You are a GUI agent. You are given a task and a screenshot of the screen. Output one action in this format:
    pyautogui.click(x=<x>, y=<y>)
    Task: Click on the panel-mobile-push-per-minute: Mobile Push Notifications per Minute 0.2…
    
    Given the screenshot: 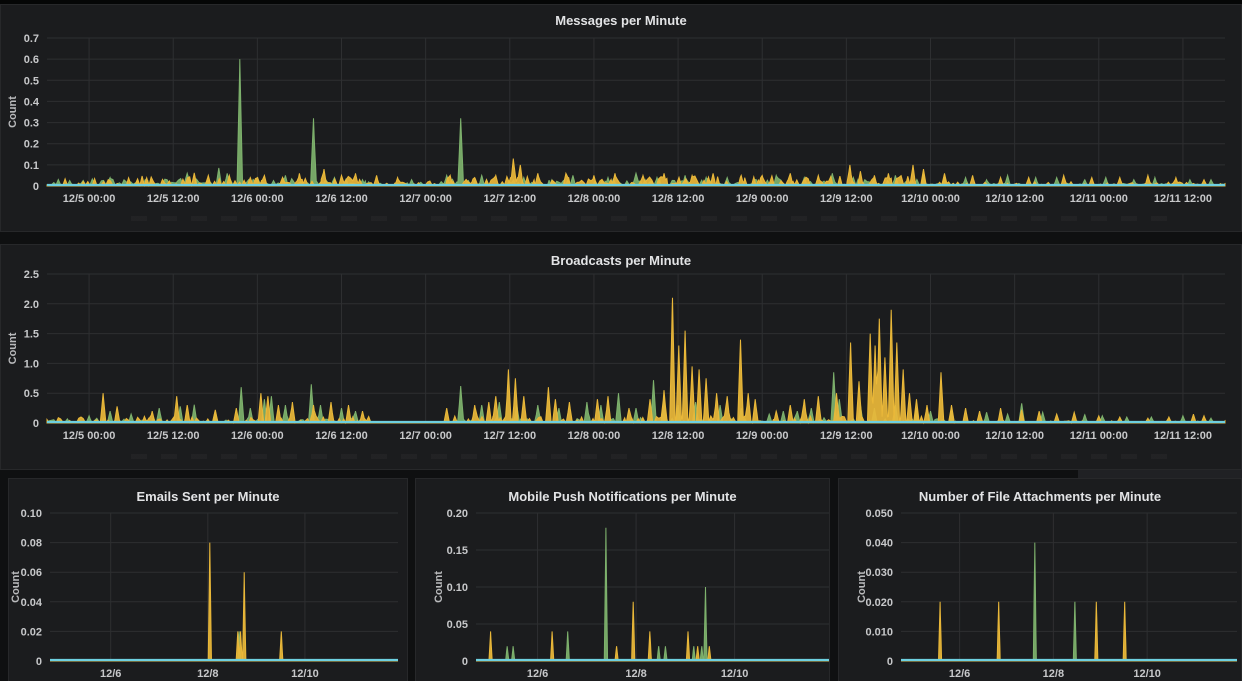 What is the action you would take?
    pyautogui.click(x=622, y=579)
    